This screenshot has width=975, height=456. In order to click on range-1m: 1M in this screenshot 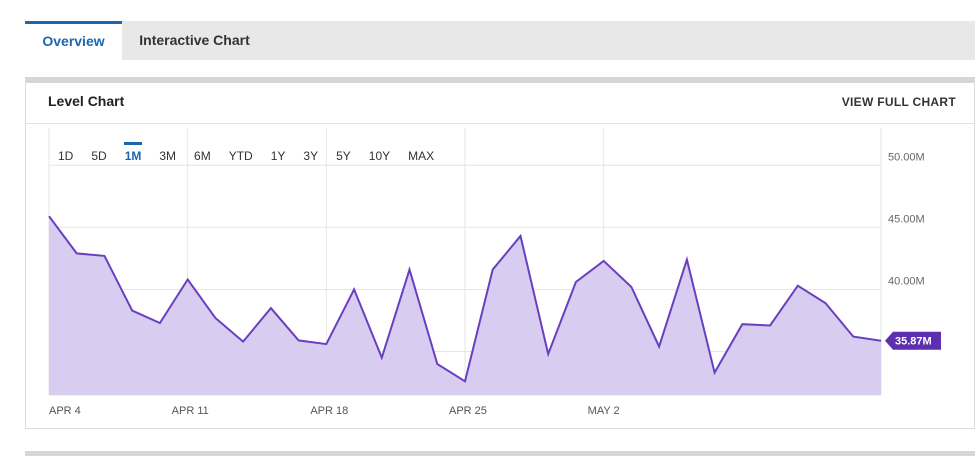, I will do `click(133, 156)`.